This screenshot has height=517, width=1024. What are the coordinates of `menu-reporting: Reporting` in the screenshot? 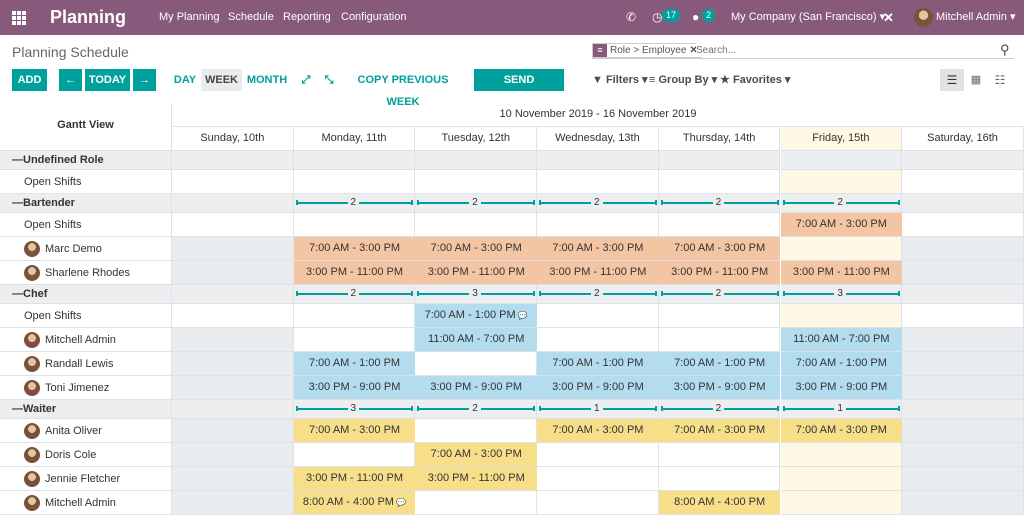 It's located at (307, 17).